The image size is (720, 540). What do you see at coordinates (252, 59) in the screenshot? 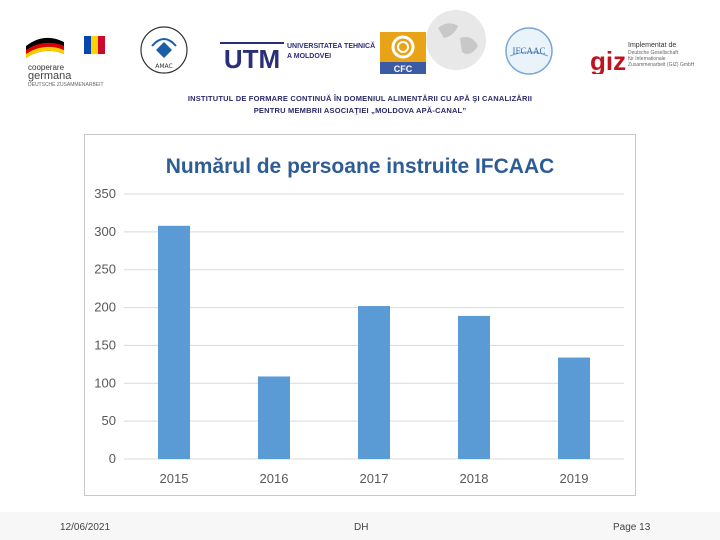
I see `utm-mark: UTM` at bounding box center [252, 59].